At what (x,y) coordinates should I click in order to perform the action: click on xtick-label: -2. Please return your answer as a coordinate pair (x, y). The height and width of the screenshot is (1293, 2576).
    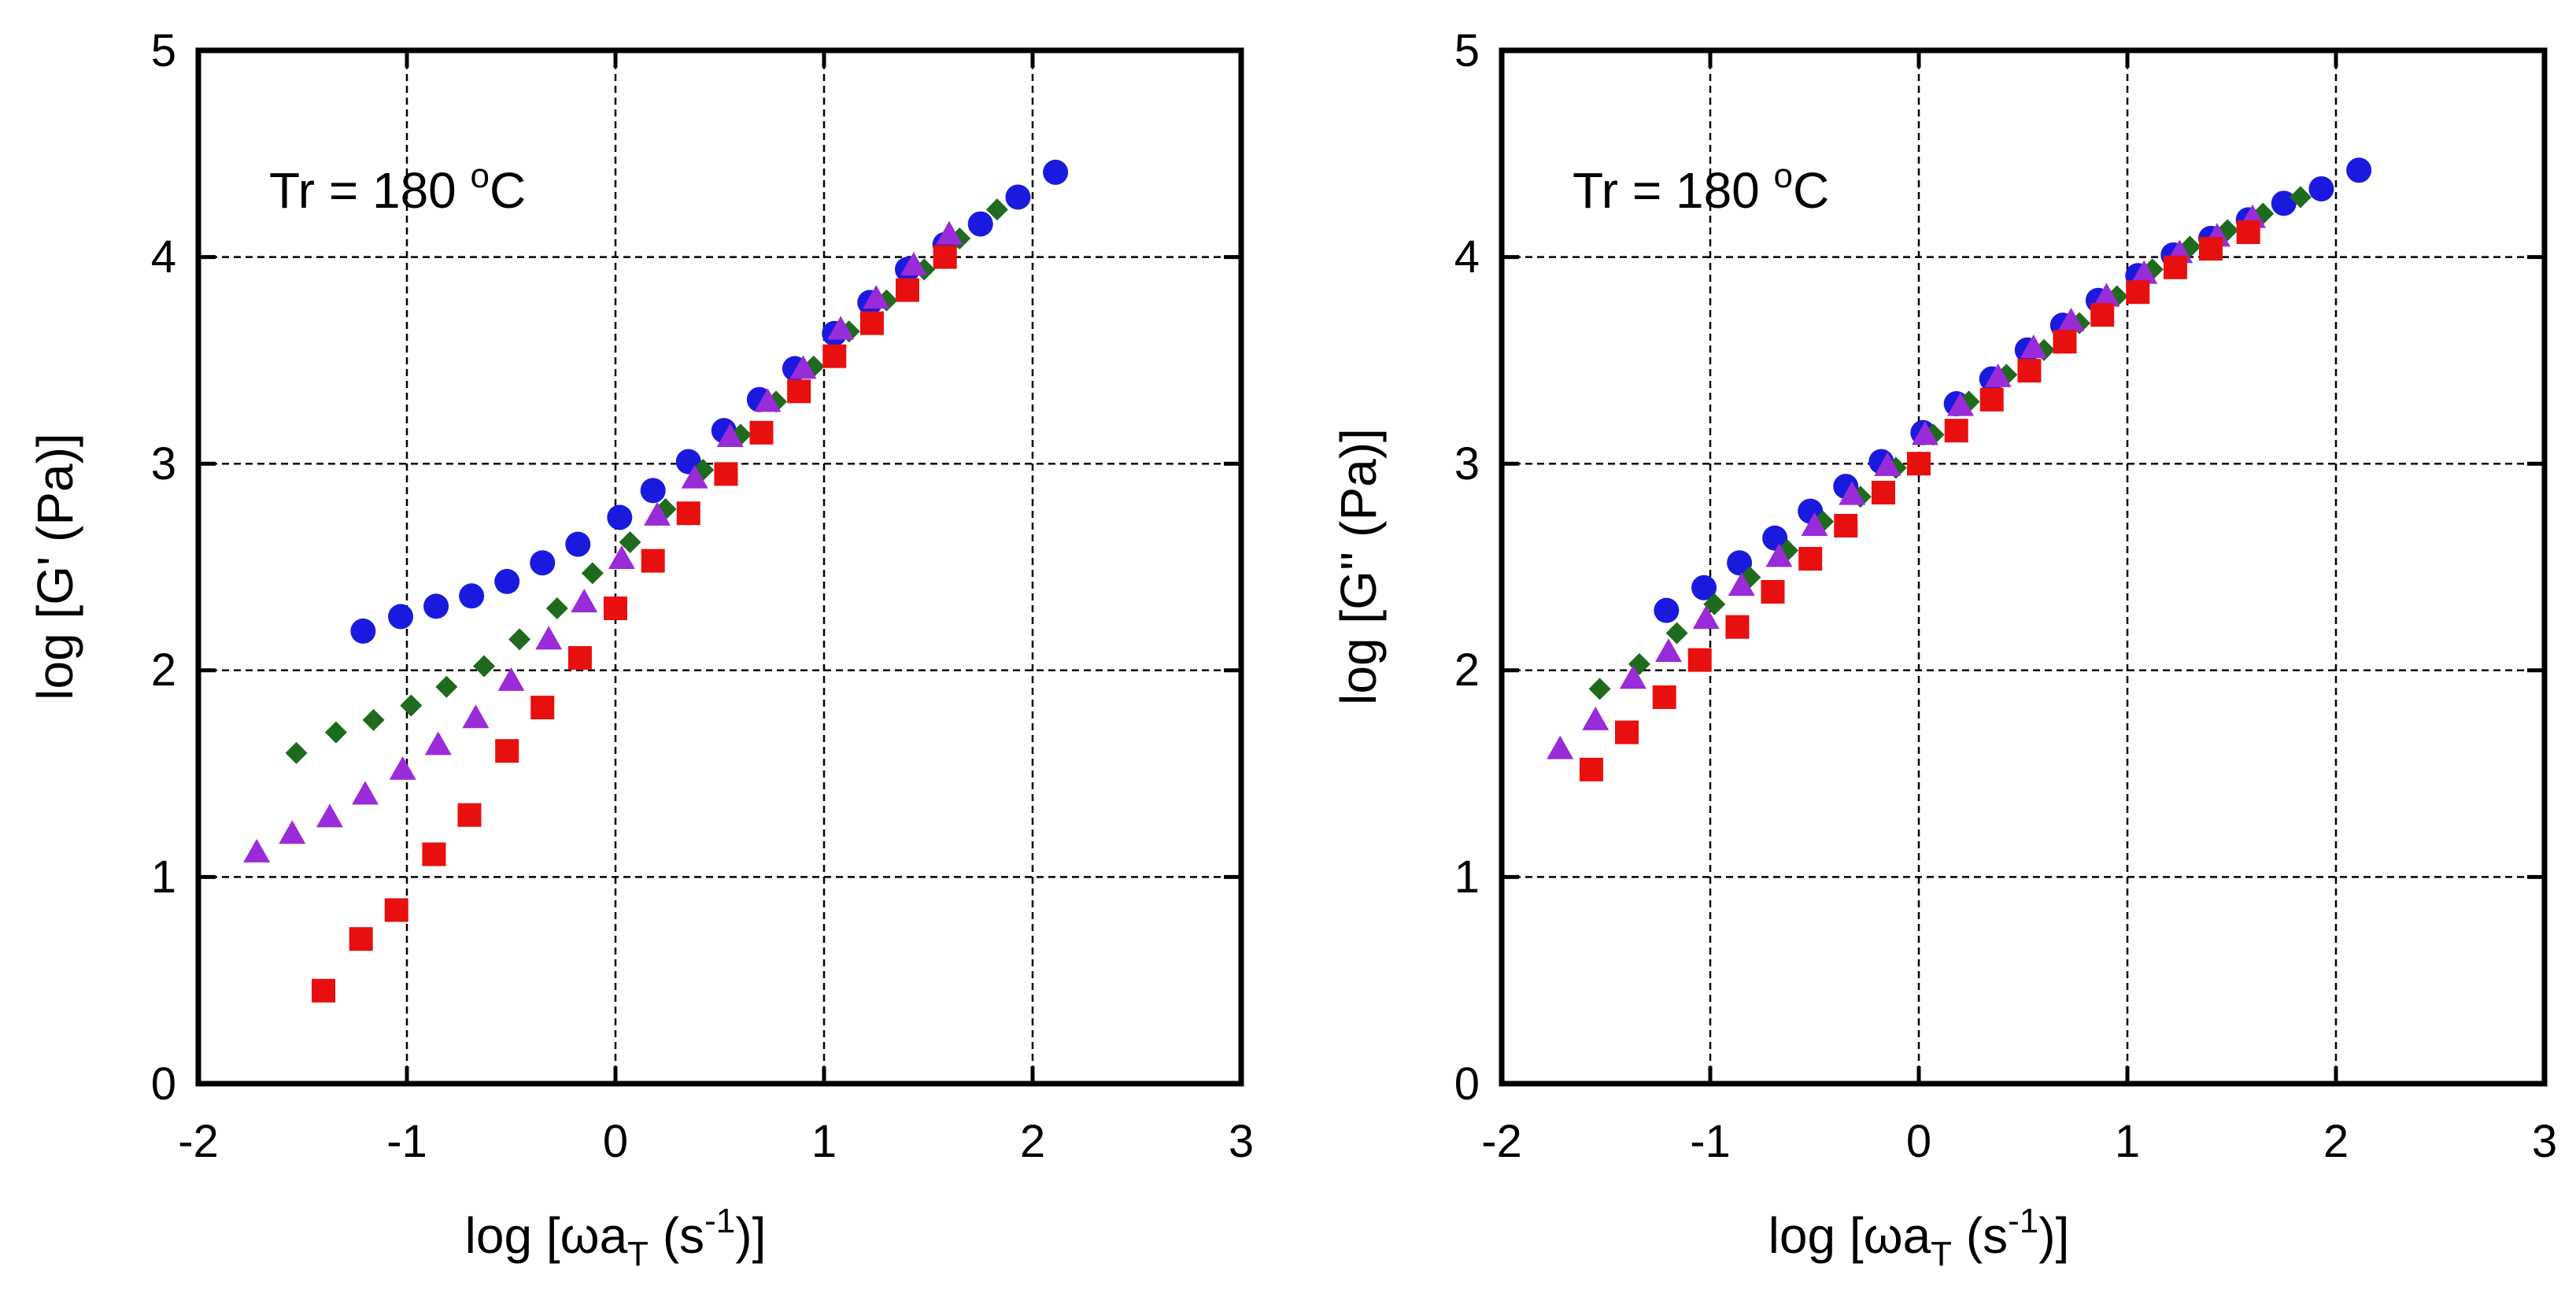
    Looking at the image, I should click on (1501, 1141).